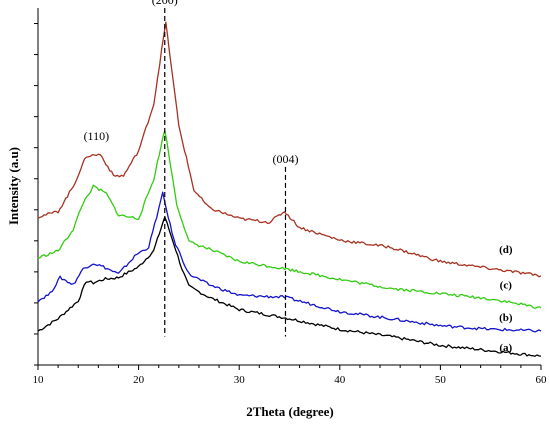  What do you see at coordinates (542, 380) in the screenshot?
I see `x-tick-label: 60` at bounding box center [542, 380].